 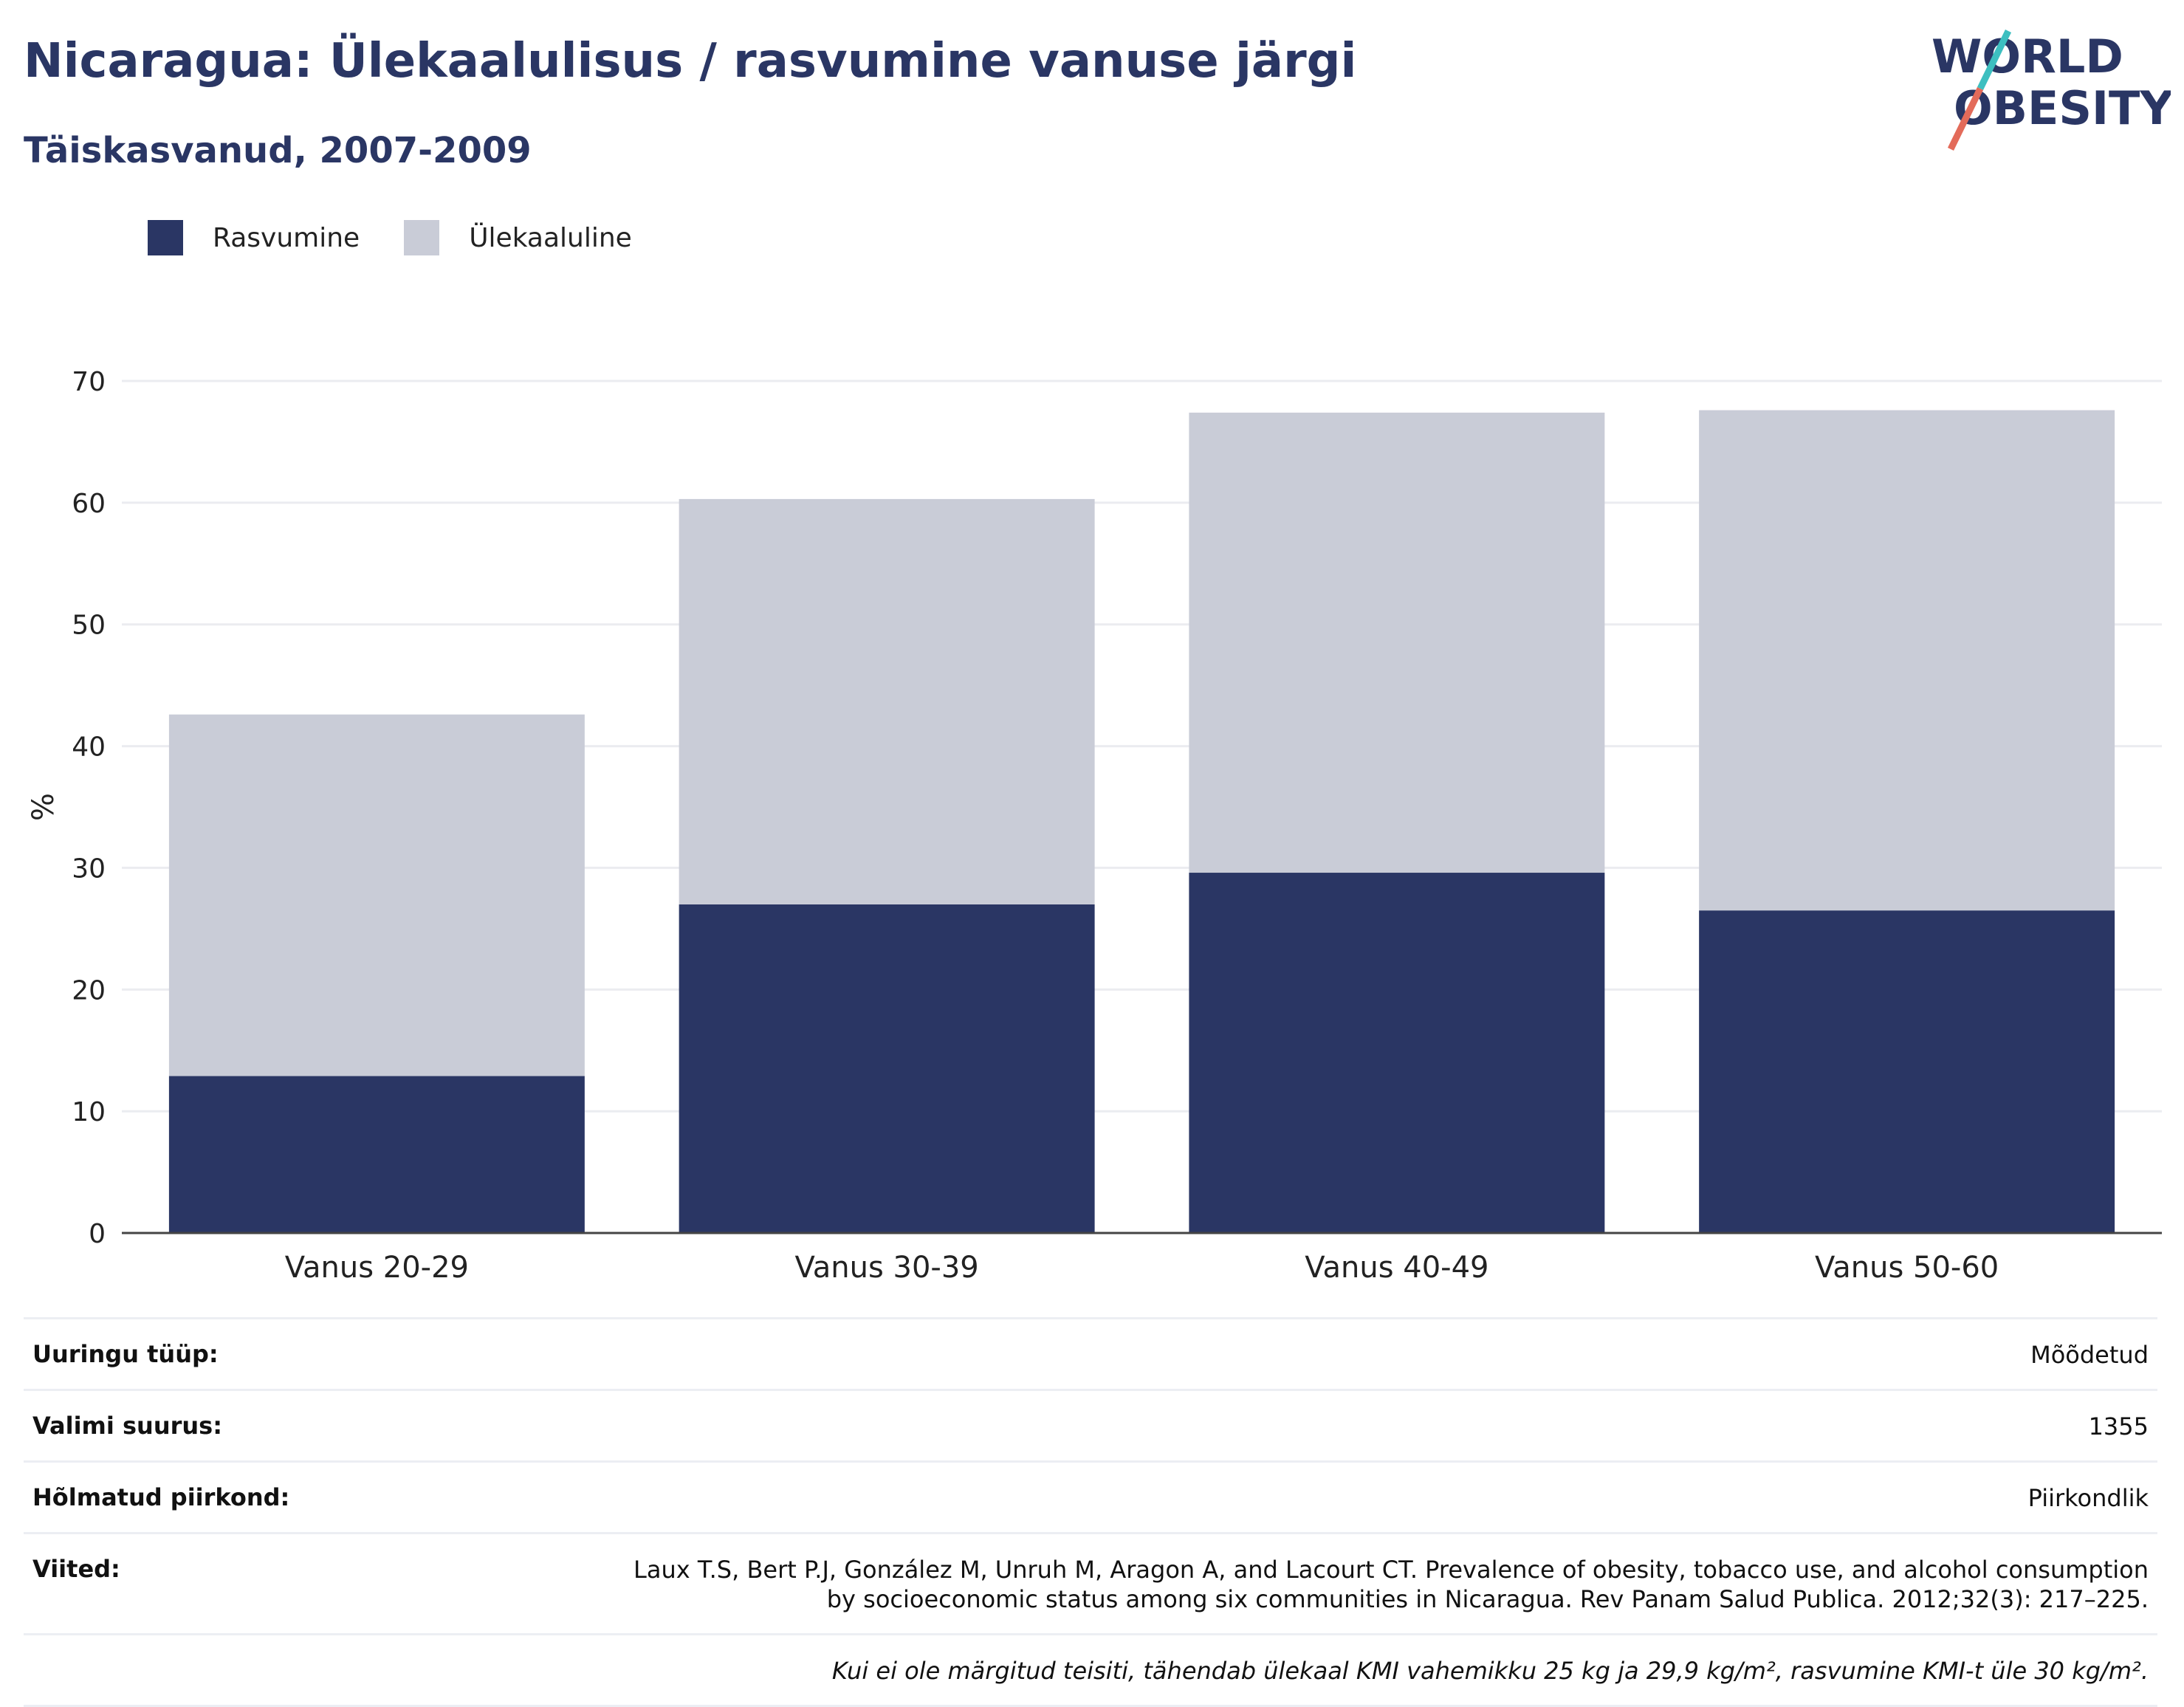 What do you see at coordinates (161, 1497) in the screenshot?
I see `info-key: Hõlmatud piirkond:` at bounding box center [161, 1497].